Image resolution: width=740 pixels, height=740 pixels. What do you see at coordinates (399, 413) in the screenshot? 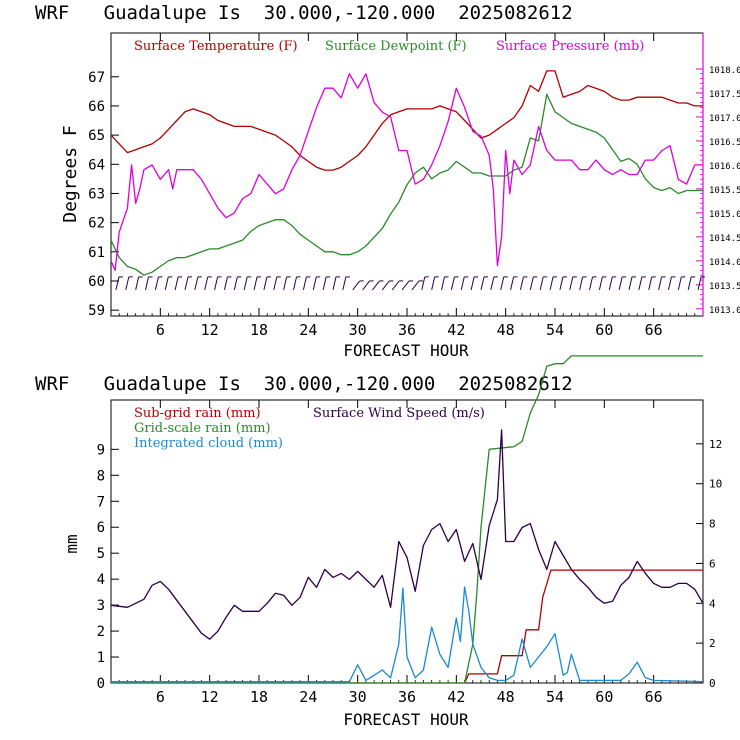
I see `legend-wind-speed: Surface Wind Speed (m/s)` at bounding box center [399, 413].